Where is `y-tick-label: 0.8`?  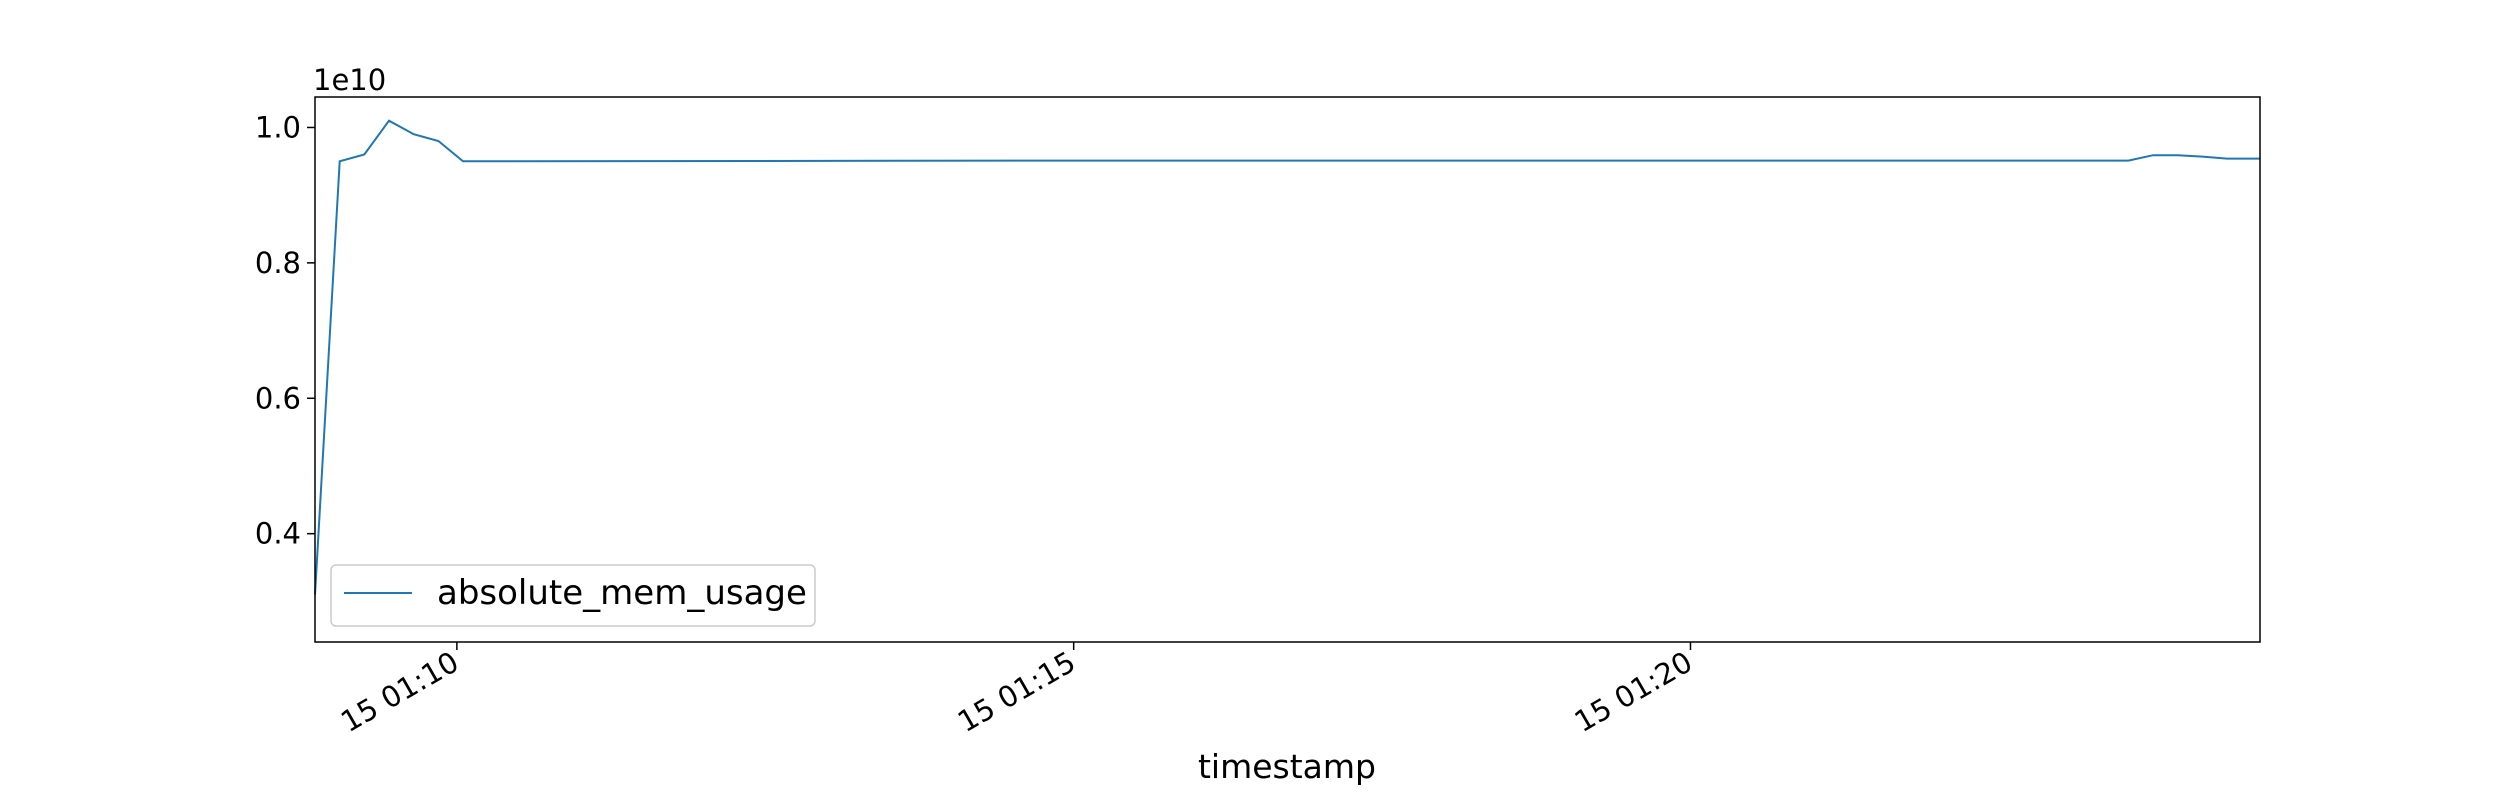
y-tick-label: 0.8 is located at coordinates (278, 263).